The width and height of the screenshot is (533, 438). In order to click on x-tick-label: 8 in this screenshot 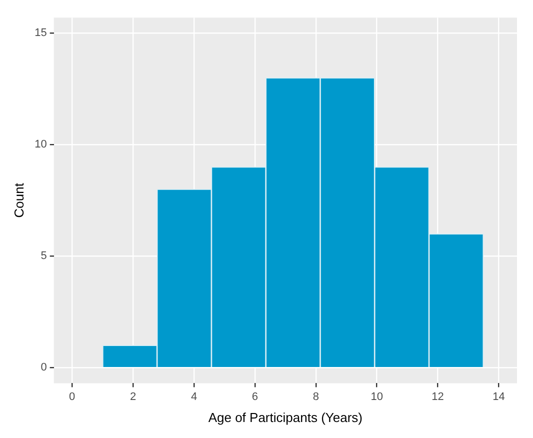, I will do `click(315, 396)`.